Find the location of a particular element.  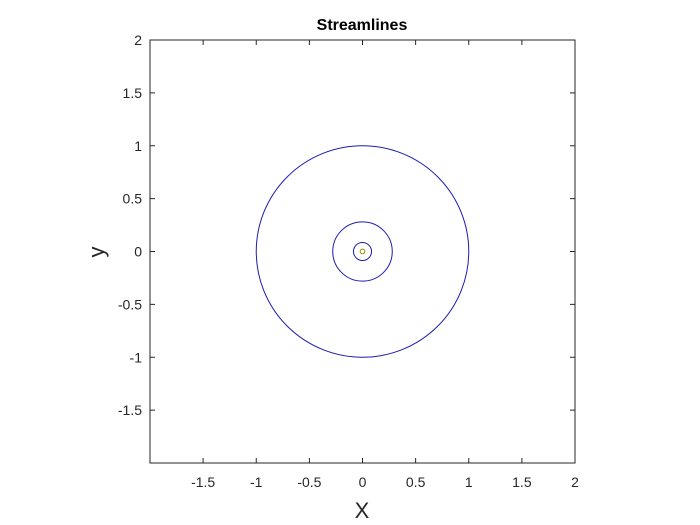

x-tick-label: 1.5 is located at coordinates (522, 482).